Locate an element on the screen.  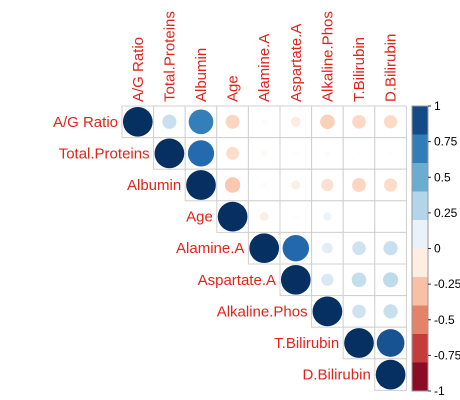
col-label: T.Bilirubin is located at coordinates (359, 69).